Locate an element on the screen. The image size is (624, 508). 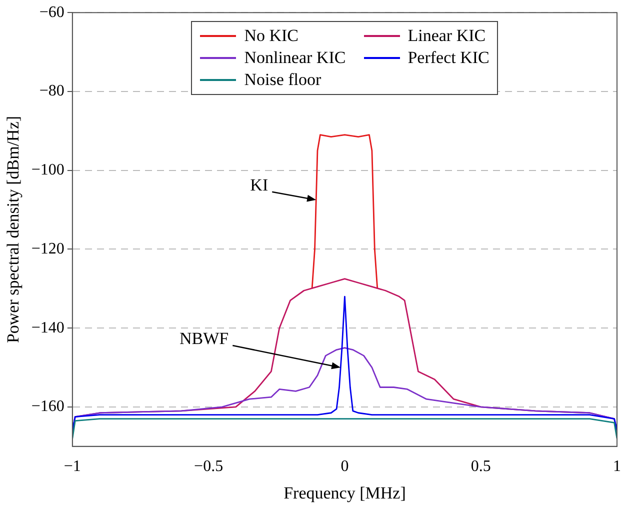
x-tick-label: 1 is located at coordinates (617, 467).